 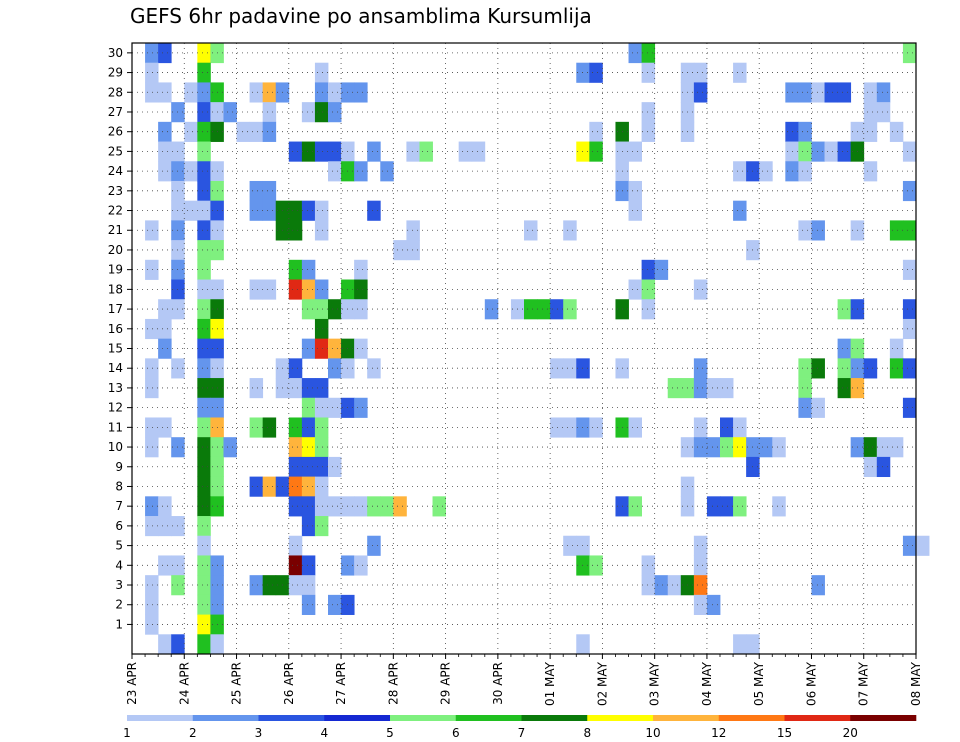 I want to click on colorbar-tick-label: 4, so click(x=324, y=733).